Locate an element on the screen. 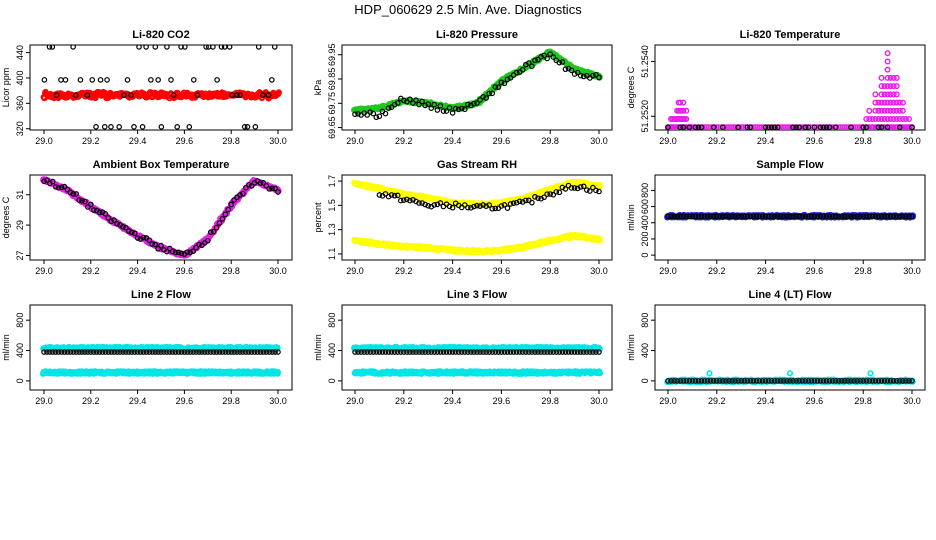  panel-title: Li-820 CO2 is located at coordinates (160, 35).